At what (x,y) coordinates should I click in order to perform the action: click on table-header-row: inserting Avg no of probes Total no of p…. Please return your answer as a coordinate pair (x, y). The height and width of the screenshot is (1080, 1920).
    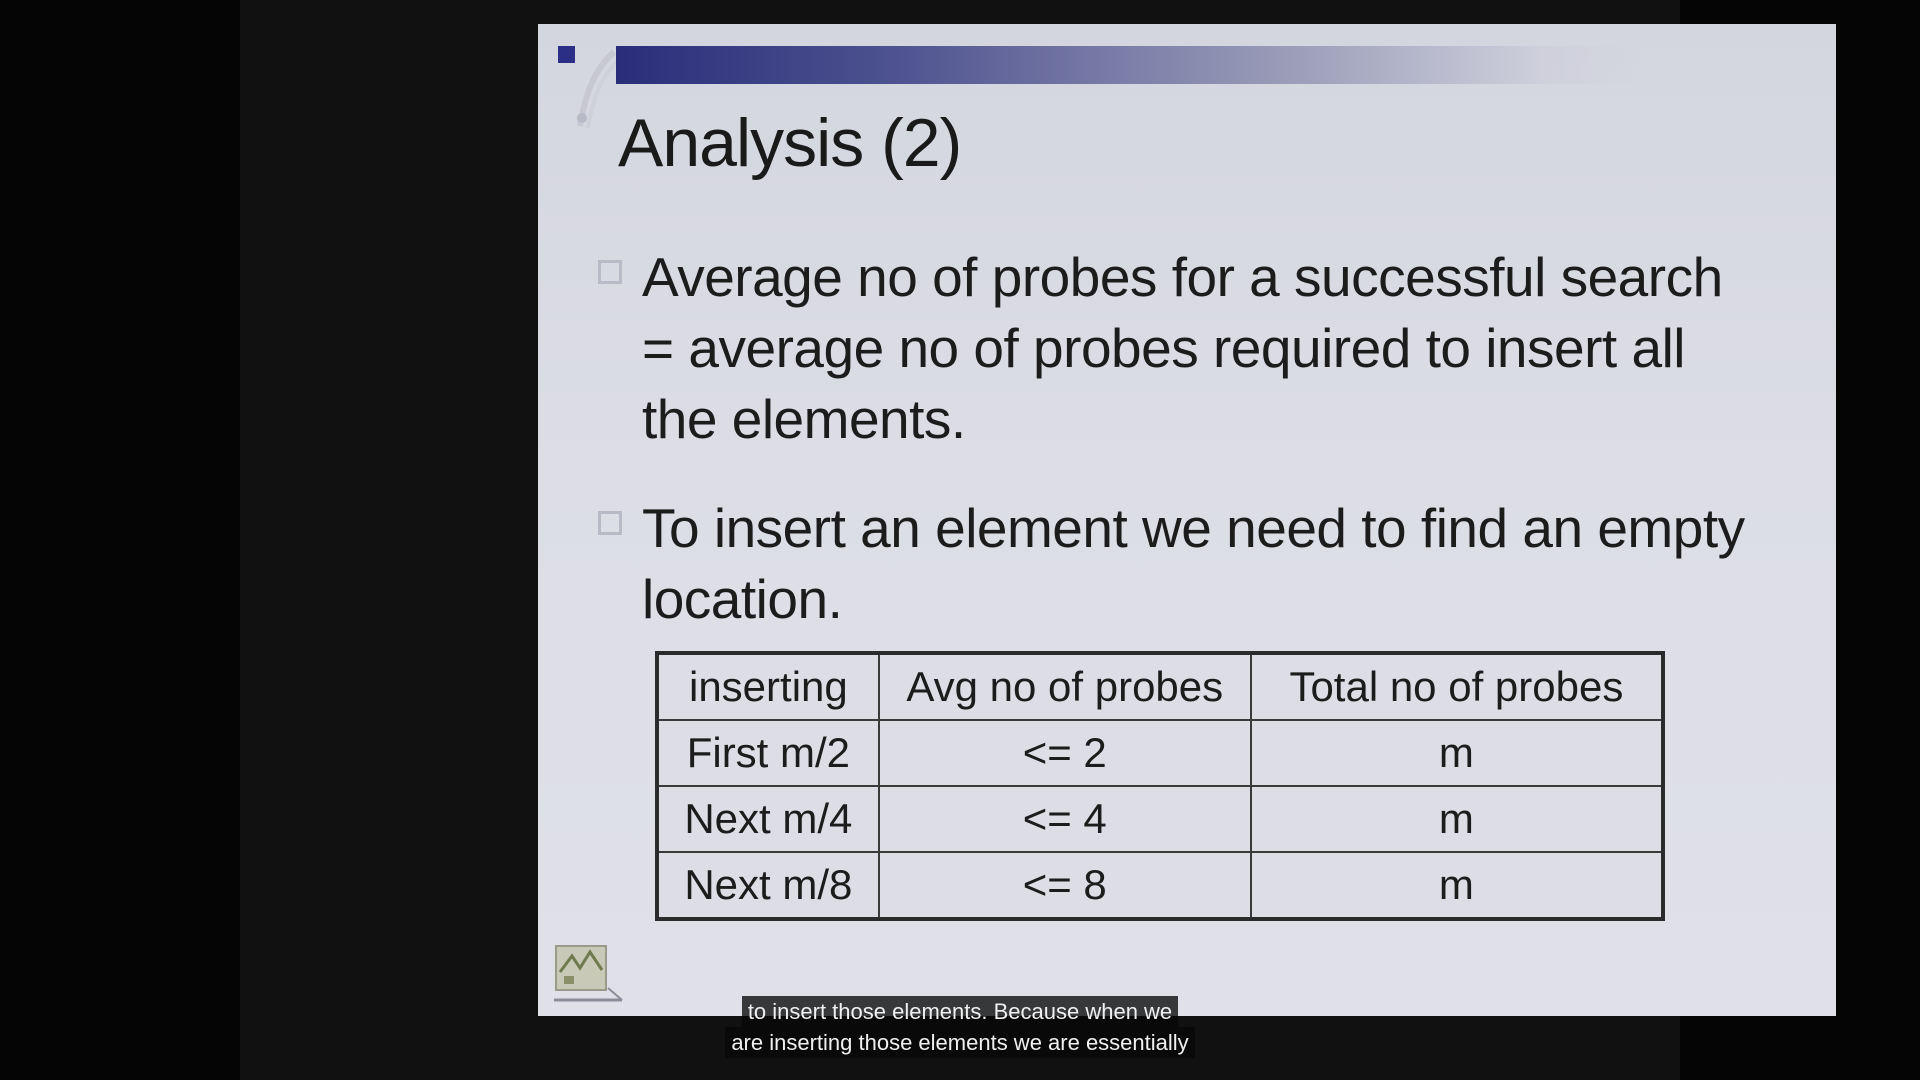
    Looking at the image, I should click on (1160, 686).